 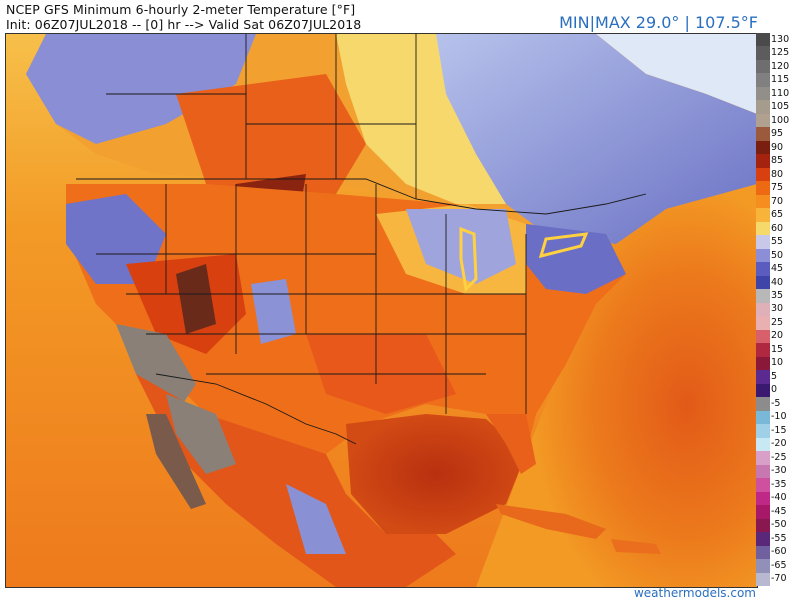 I want to click on legend-entry: 110, so click(x=778, y=93).